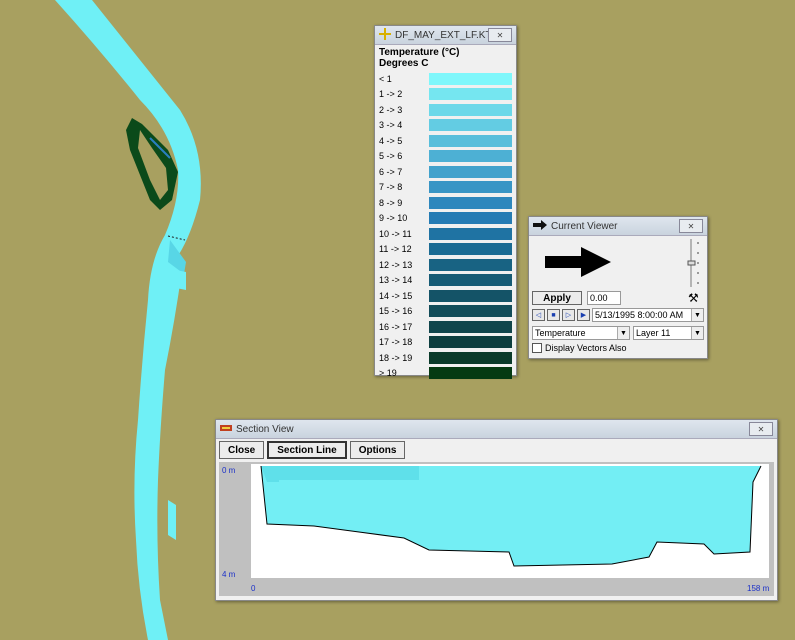 The width and height of the screenshot is (795, 640). I want to click on legend-entry: 2 -> 3, so click(445, 110).